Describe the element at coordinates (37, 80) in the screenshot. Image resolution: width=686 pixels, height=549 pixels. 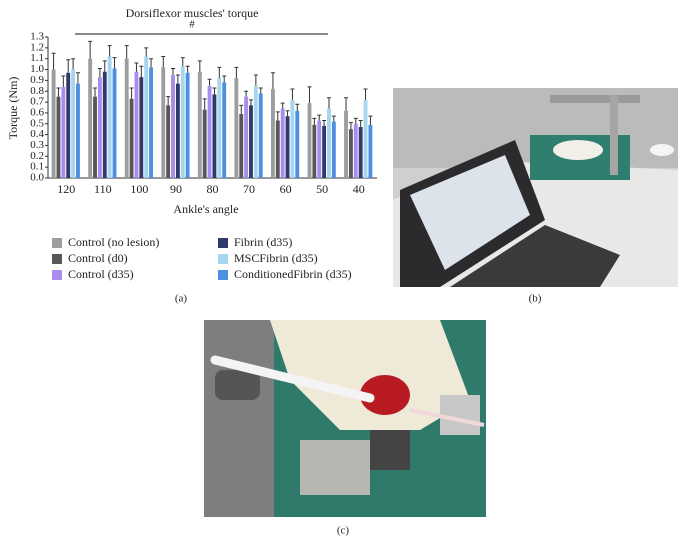
I see `y-tick-label: 0.9` at that location.